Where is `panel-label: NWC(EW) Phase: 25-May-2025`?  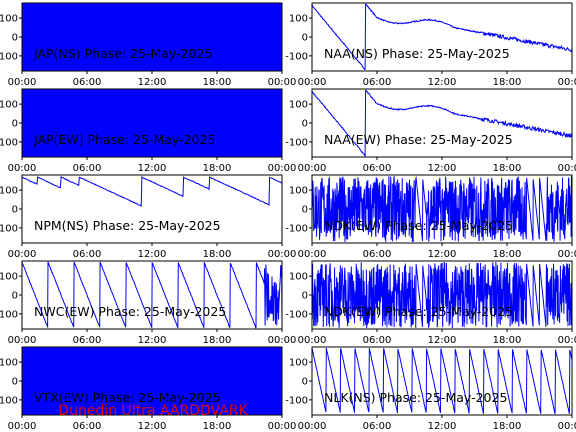 panel-label: NWC(EW) Phase: 25-May-2025 is located at coordinates (130, 311).